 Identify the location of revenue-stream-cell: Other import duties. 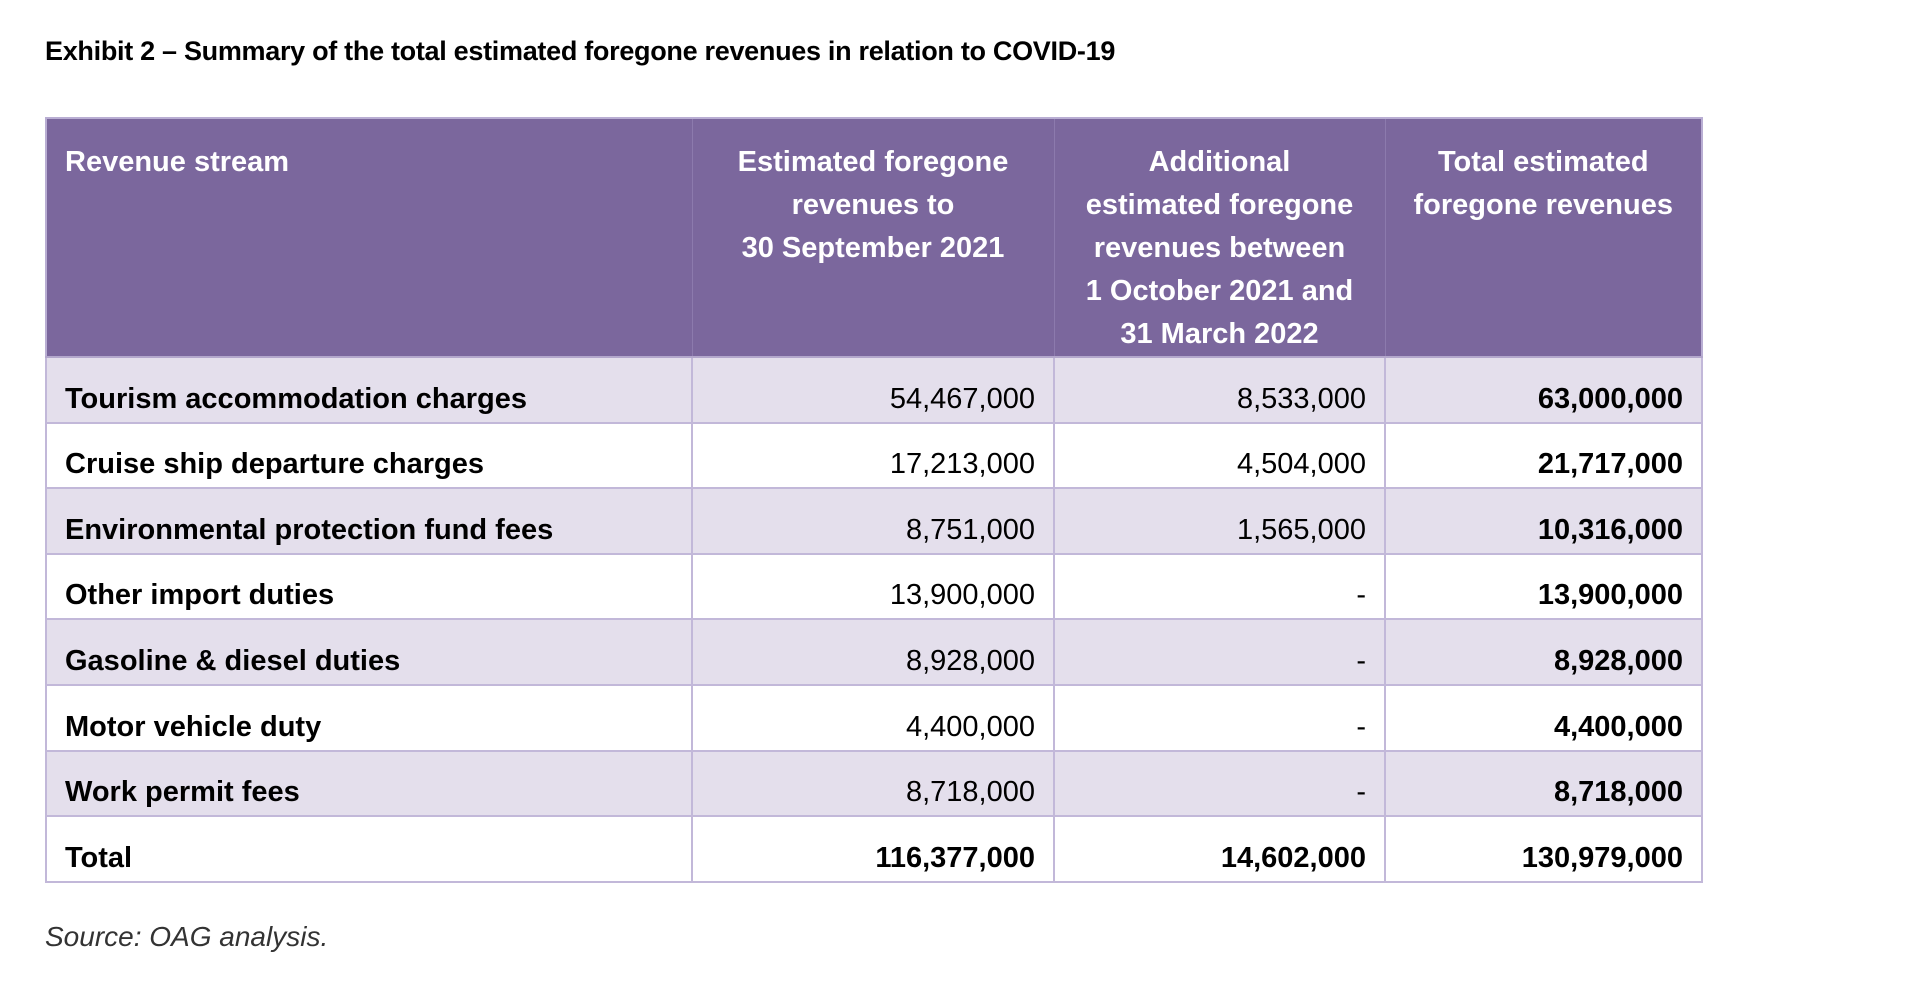
(369, 586).